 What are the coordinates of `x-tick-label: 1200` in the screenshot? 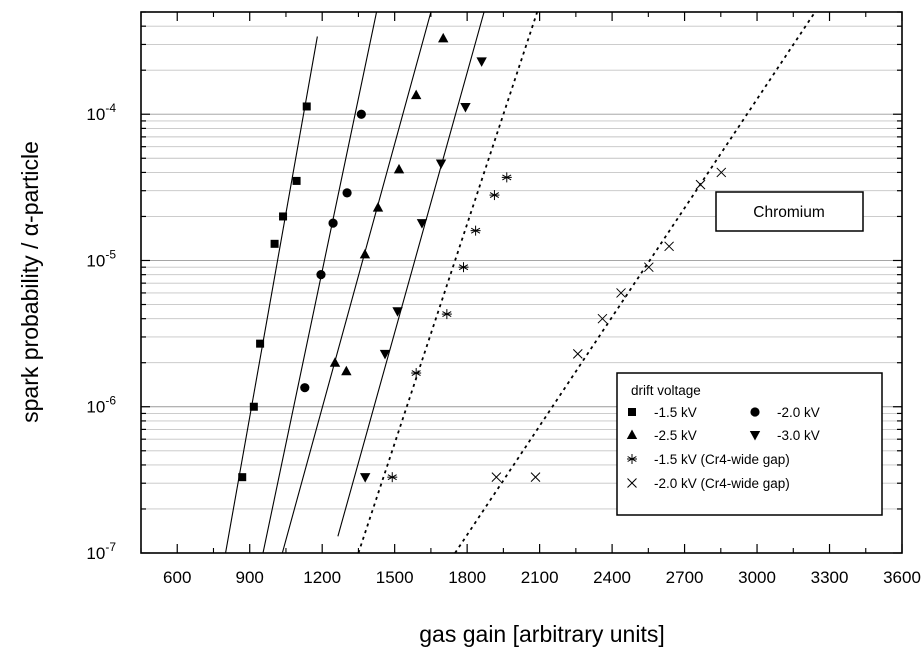 It's located at (322, 577).